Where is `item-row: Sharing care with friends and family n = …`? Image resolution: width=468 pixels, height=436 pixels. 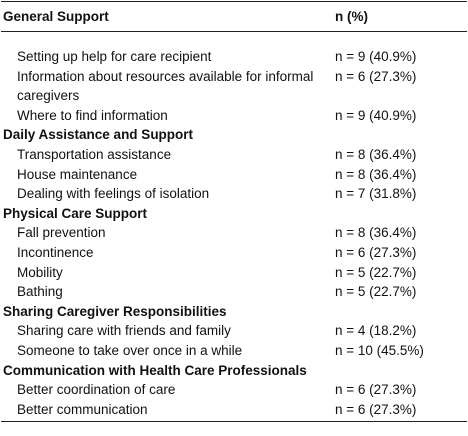 item-row: Sharing care with friends and family n = … is located at coordinates (234, 331).